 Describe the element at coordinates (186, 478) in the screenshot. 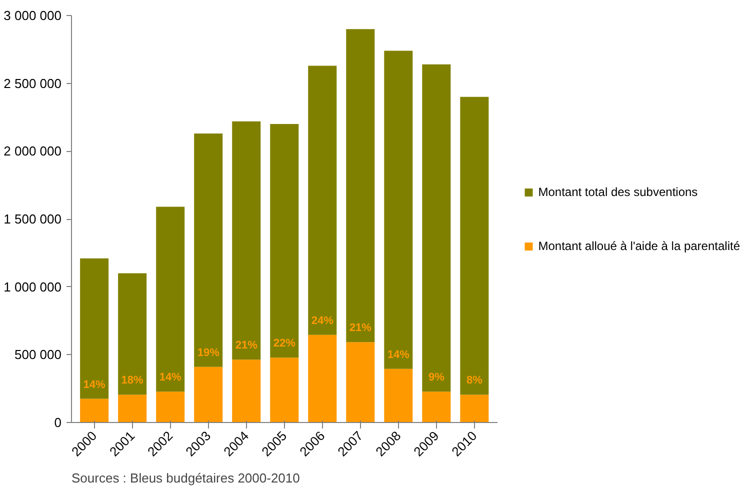

I see `source-note: Sources : Bleus budgétaires 2000-2010` at that location.